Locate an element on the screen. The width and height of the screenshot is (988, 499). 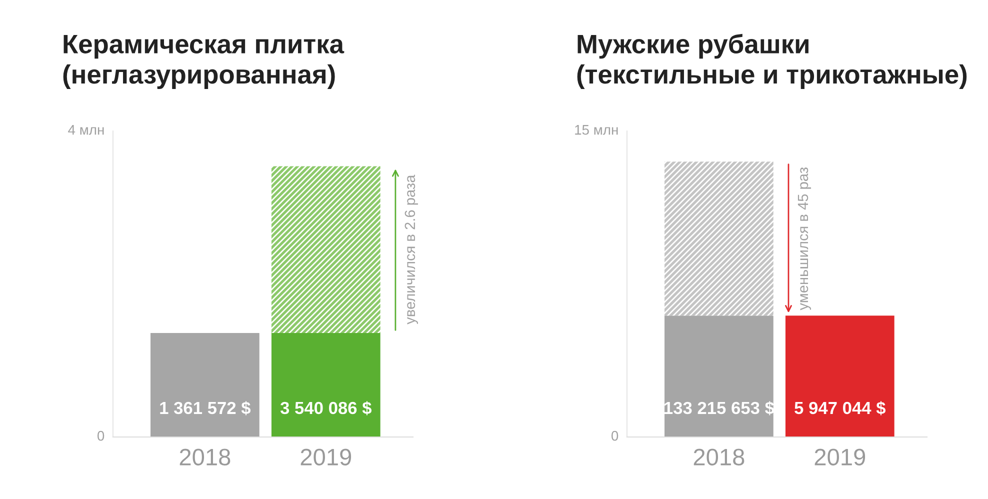
annotation: уменьшился в 45 раз is located at coordinates (805, 238).